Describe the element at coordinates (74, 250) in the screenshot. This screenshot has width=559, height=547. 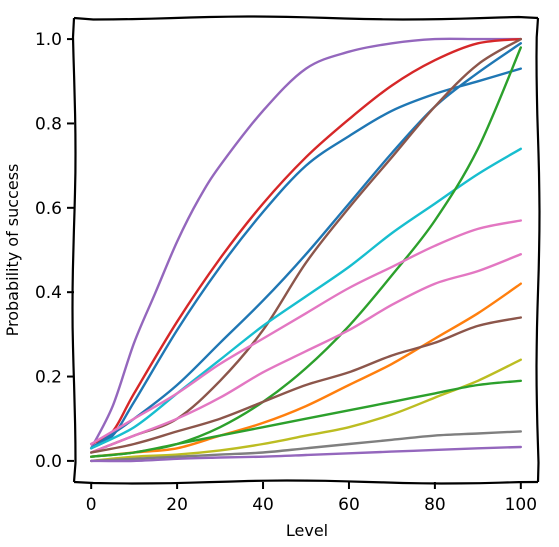
I see `y-axis-spine` at that location.